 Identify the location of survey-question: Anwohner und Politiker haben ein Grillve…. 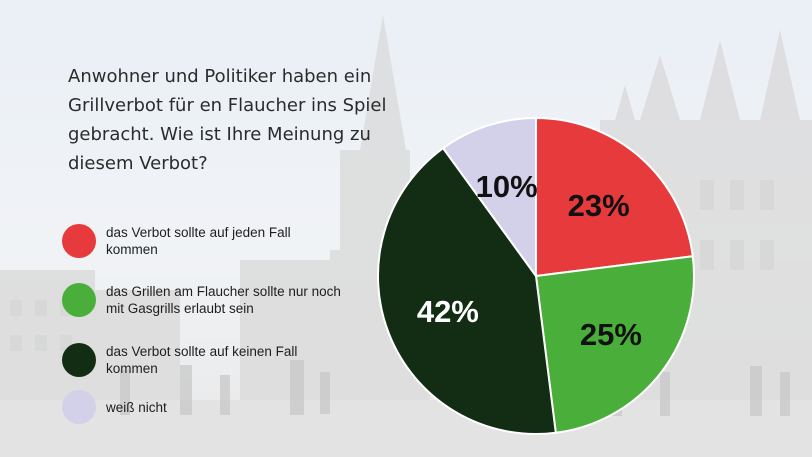
(227, 120).